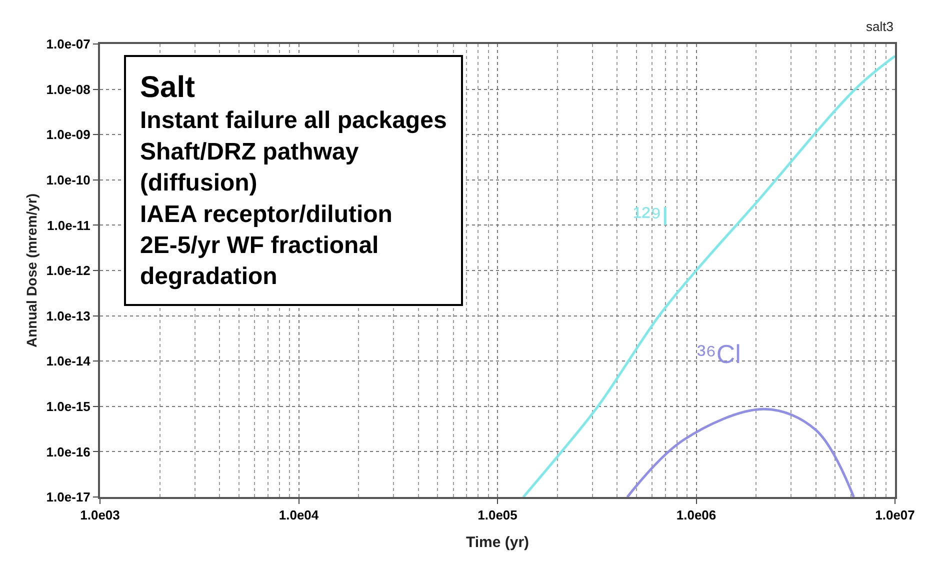 The height and width of the screenshot is (570, 927). Describe the element at coordinates (68, 134) in the screenshot. I see `y-tick-label: 1.0e-09` at that location.